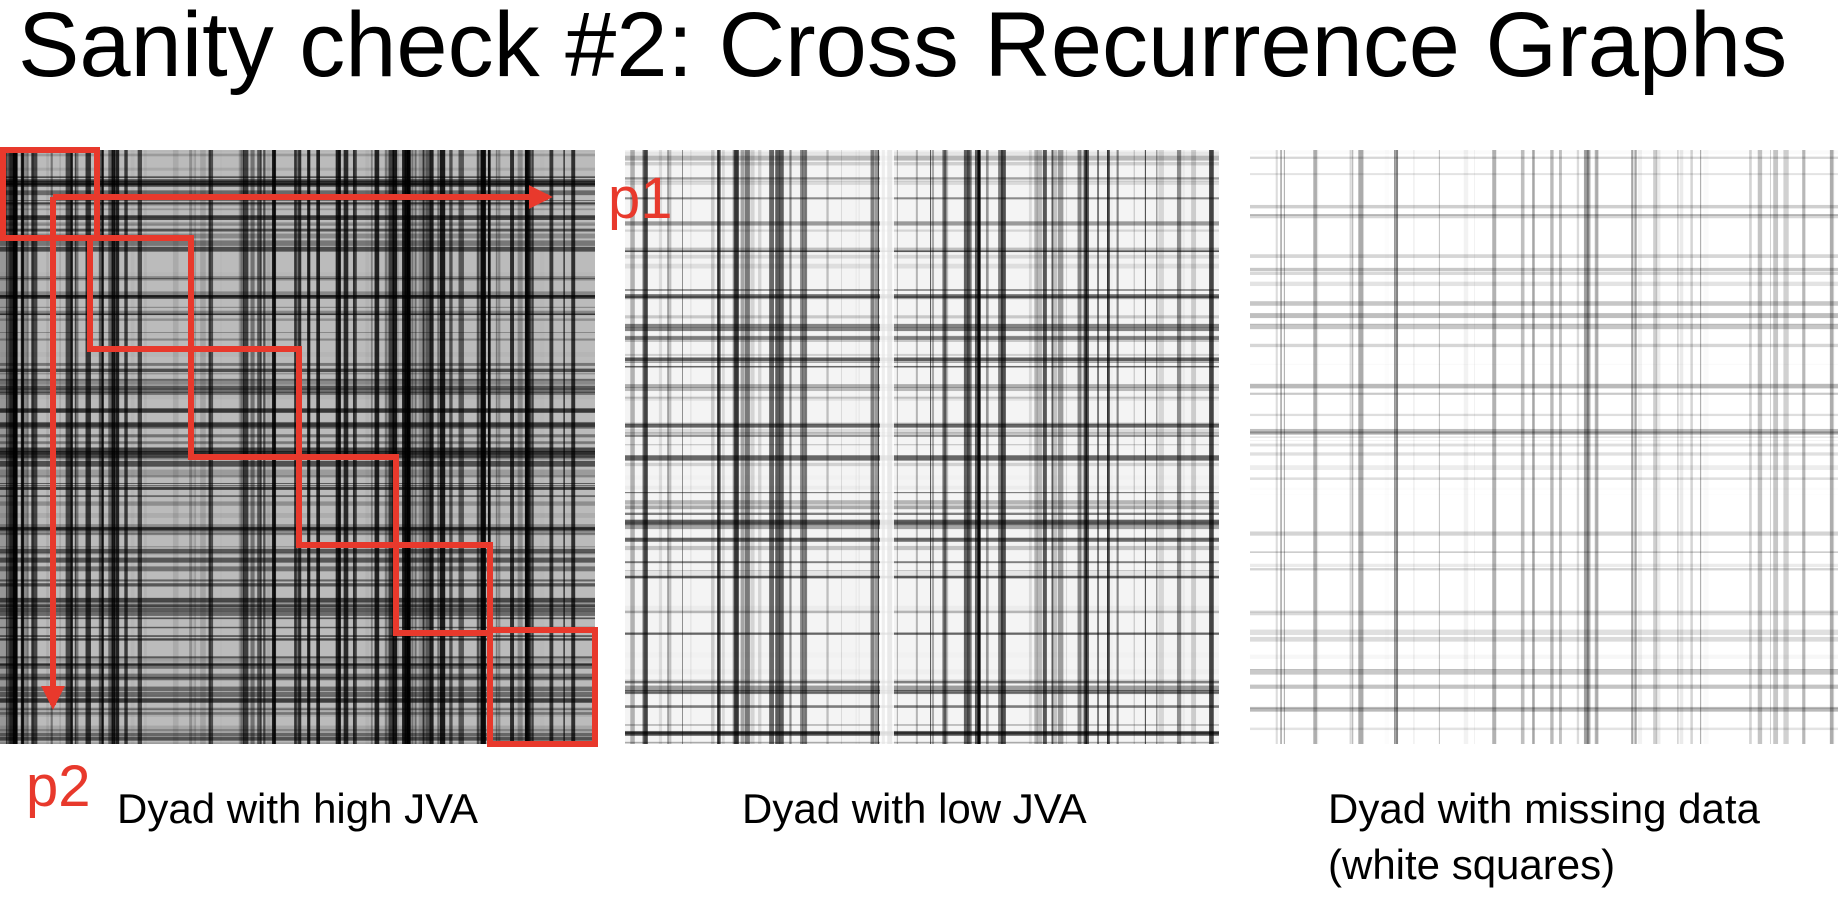 The width and height of the screenshot is (1838, 902). I want to click on gap, so click(887, 447).